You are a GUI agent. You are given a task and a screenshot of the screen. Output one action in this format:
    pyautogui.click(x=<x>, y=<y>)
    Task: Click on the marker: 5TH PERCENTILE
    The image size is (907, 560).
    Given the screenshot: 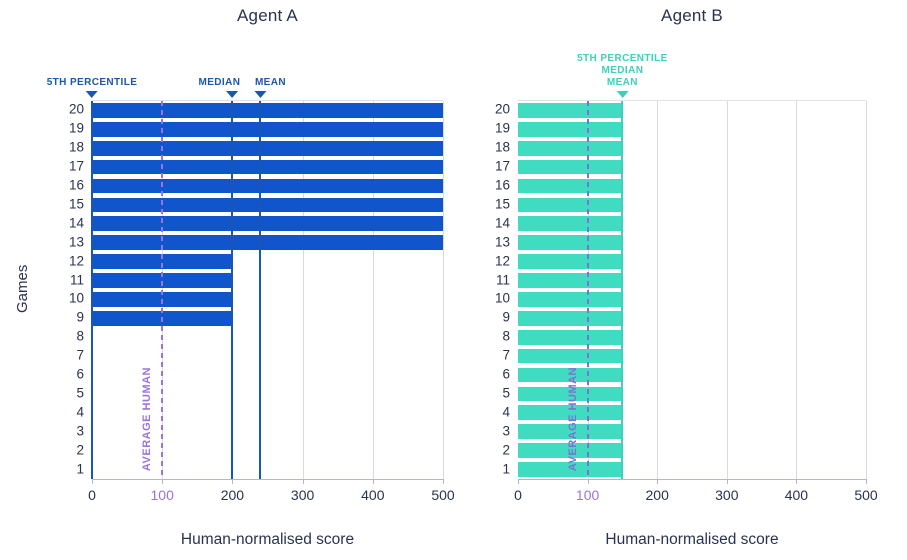 What is the action you would take?
    pyautogui.click(x=92, y=87)
    